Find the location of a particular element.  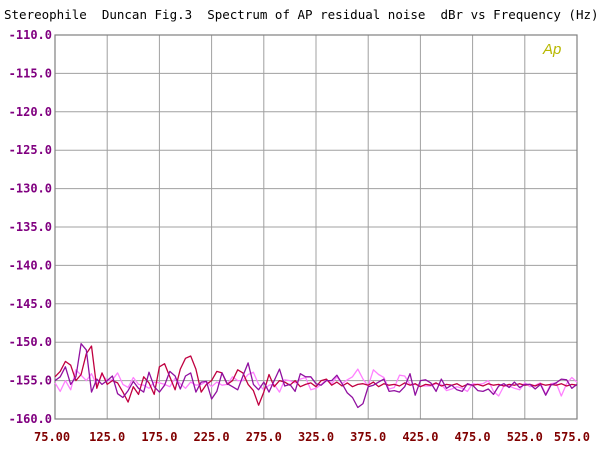

y-tick-label: -160.0 is located at coordinates (30, 419).